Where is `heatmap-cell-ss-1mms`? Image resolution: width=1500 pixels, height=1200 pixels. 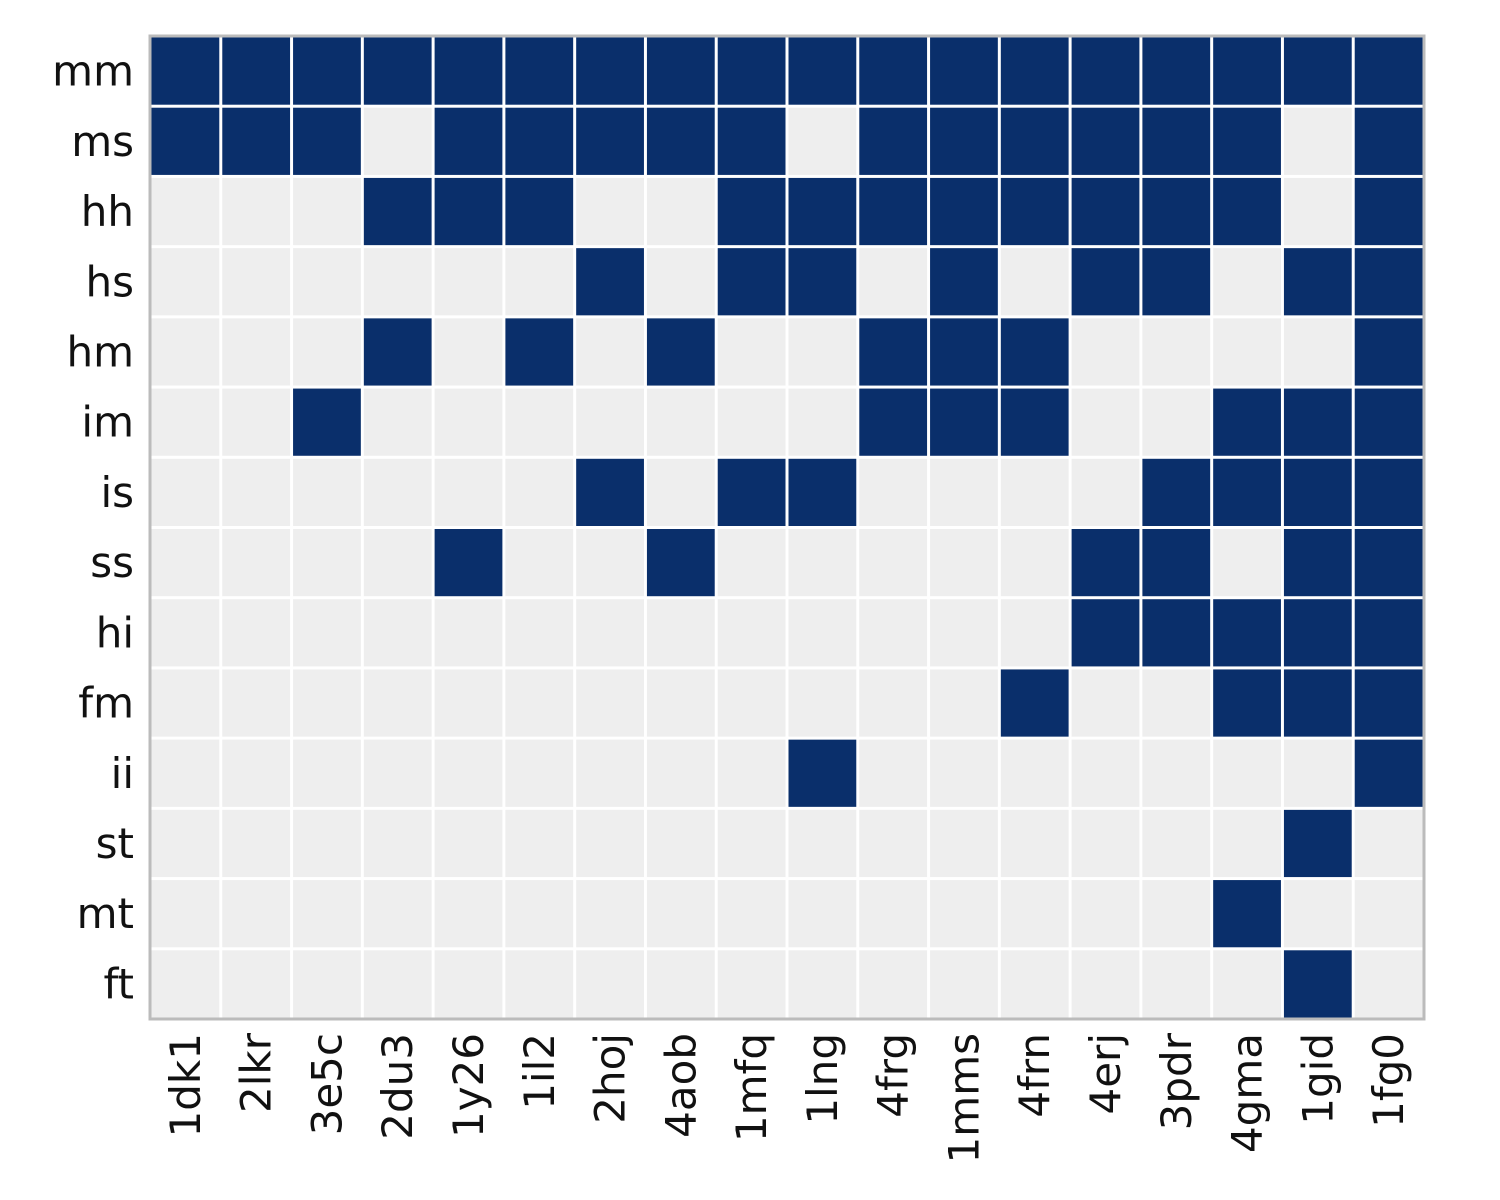 heatmap-cell-ss-1mms is located at coordinates (964, 563).